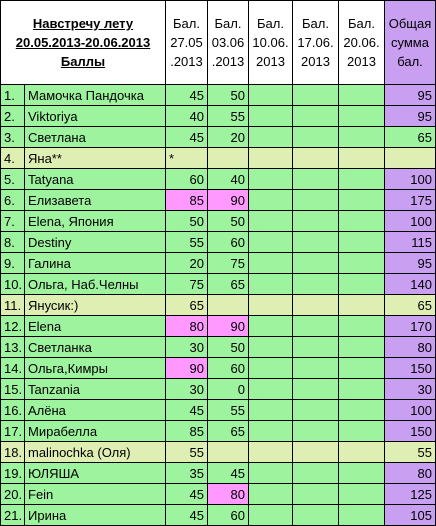  I want to click on table-row: 5. Tatyana 60 40 100, so click(218, 179).